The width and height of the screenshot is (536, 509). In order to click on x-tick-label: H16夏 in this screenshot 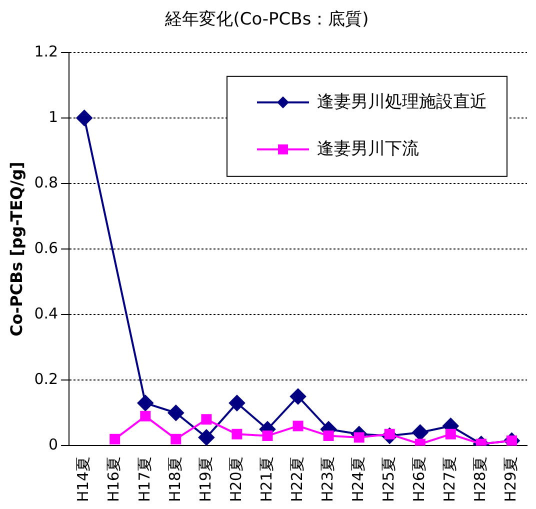, I will do `click(113, 479)`.